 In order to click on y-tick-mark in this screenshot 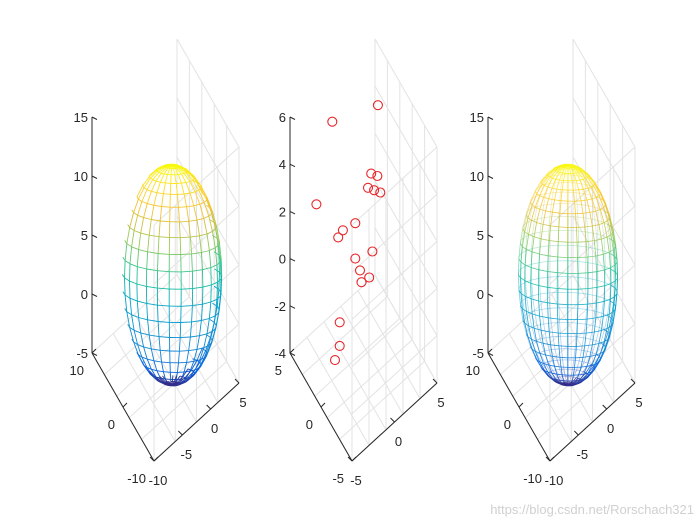, I will do `click(576, 433)`.